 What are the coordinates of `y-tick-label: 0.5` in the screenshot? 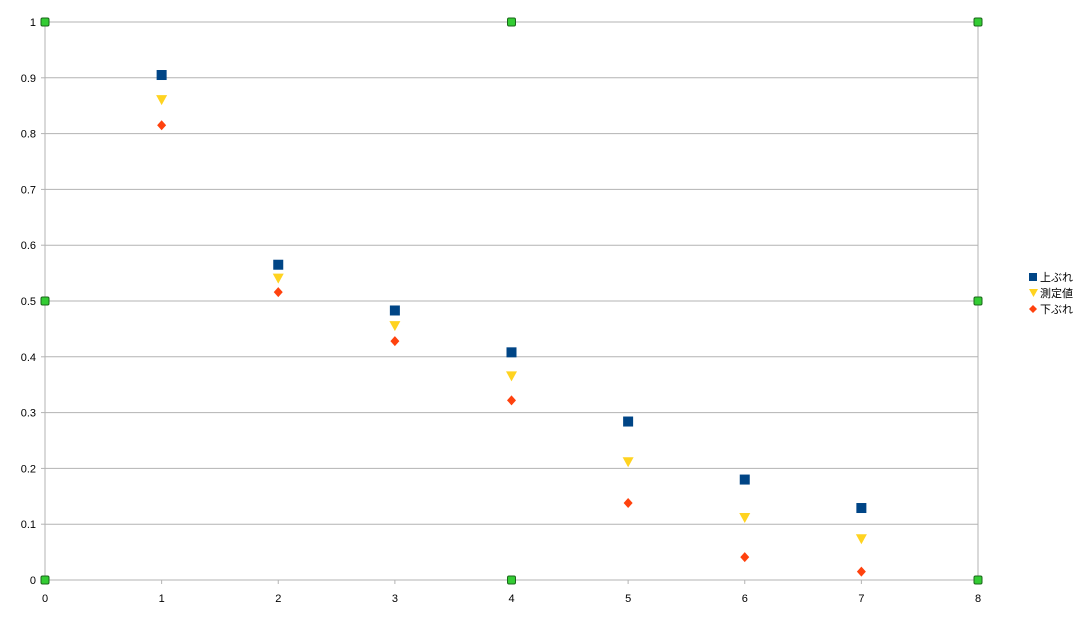 It's located at (28, 302).